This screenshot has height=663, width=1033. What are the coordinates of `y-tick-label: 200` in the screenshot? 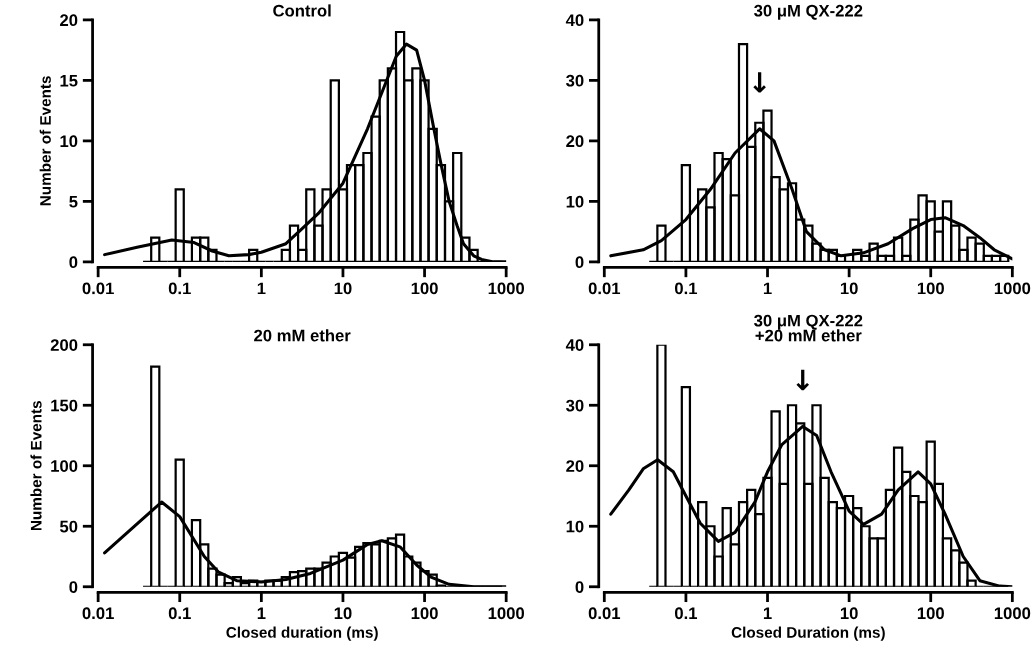 It's located at (64, 345).